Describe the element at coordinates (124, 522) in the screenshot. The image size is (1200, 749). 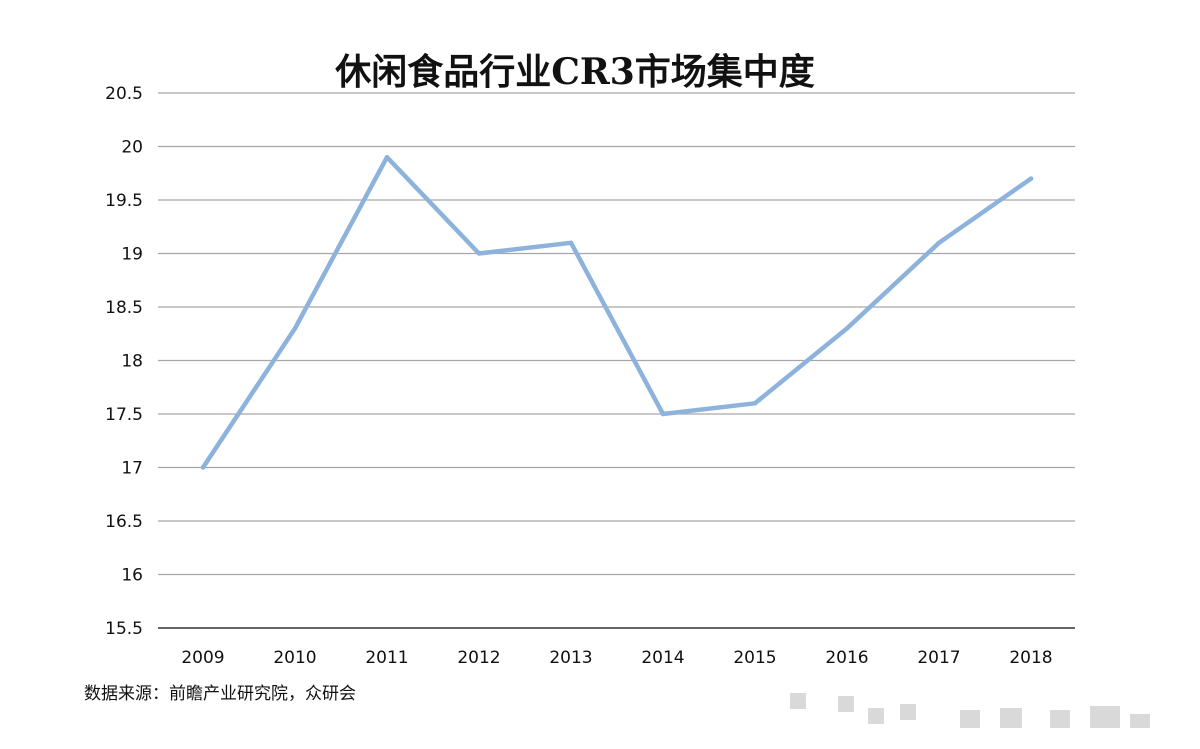
I see `y-tick-label: 16.5` at that location.